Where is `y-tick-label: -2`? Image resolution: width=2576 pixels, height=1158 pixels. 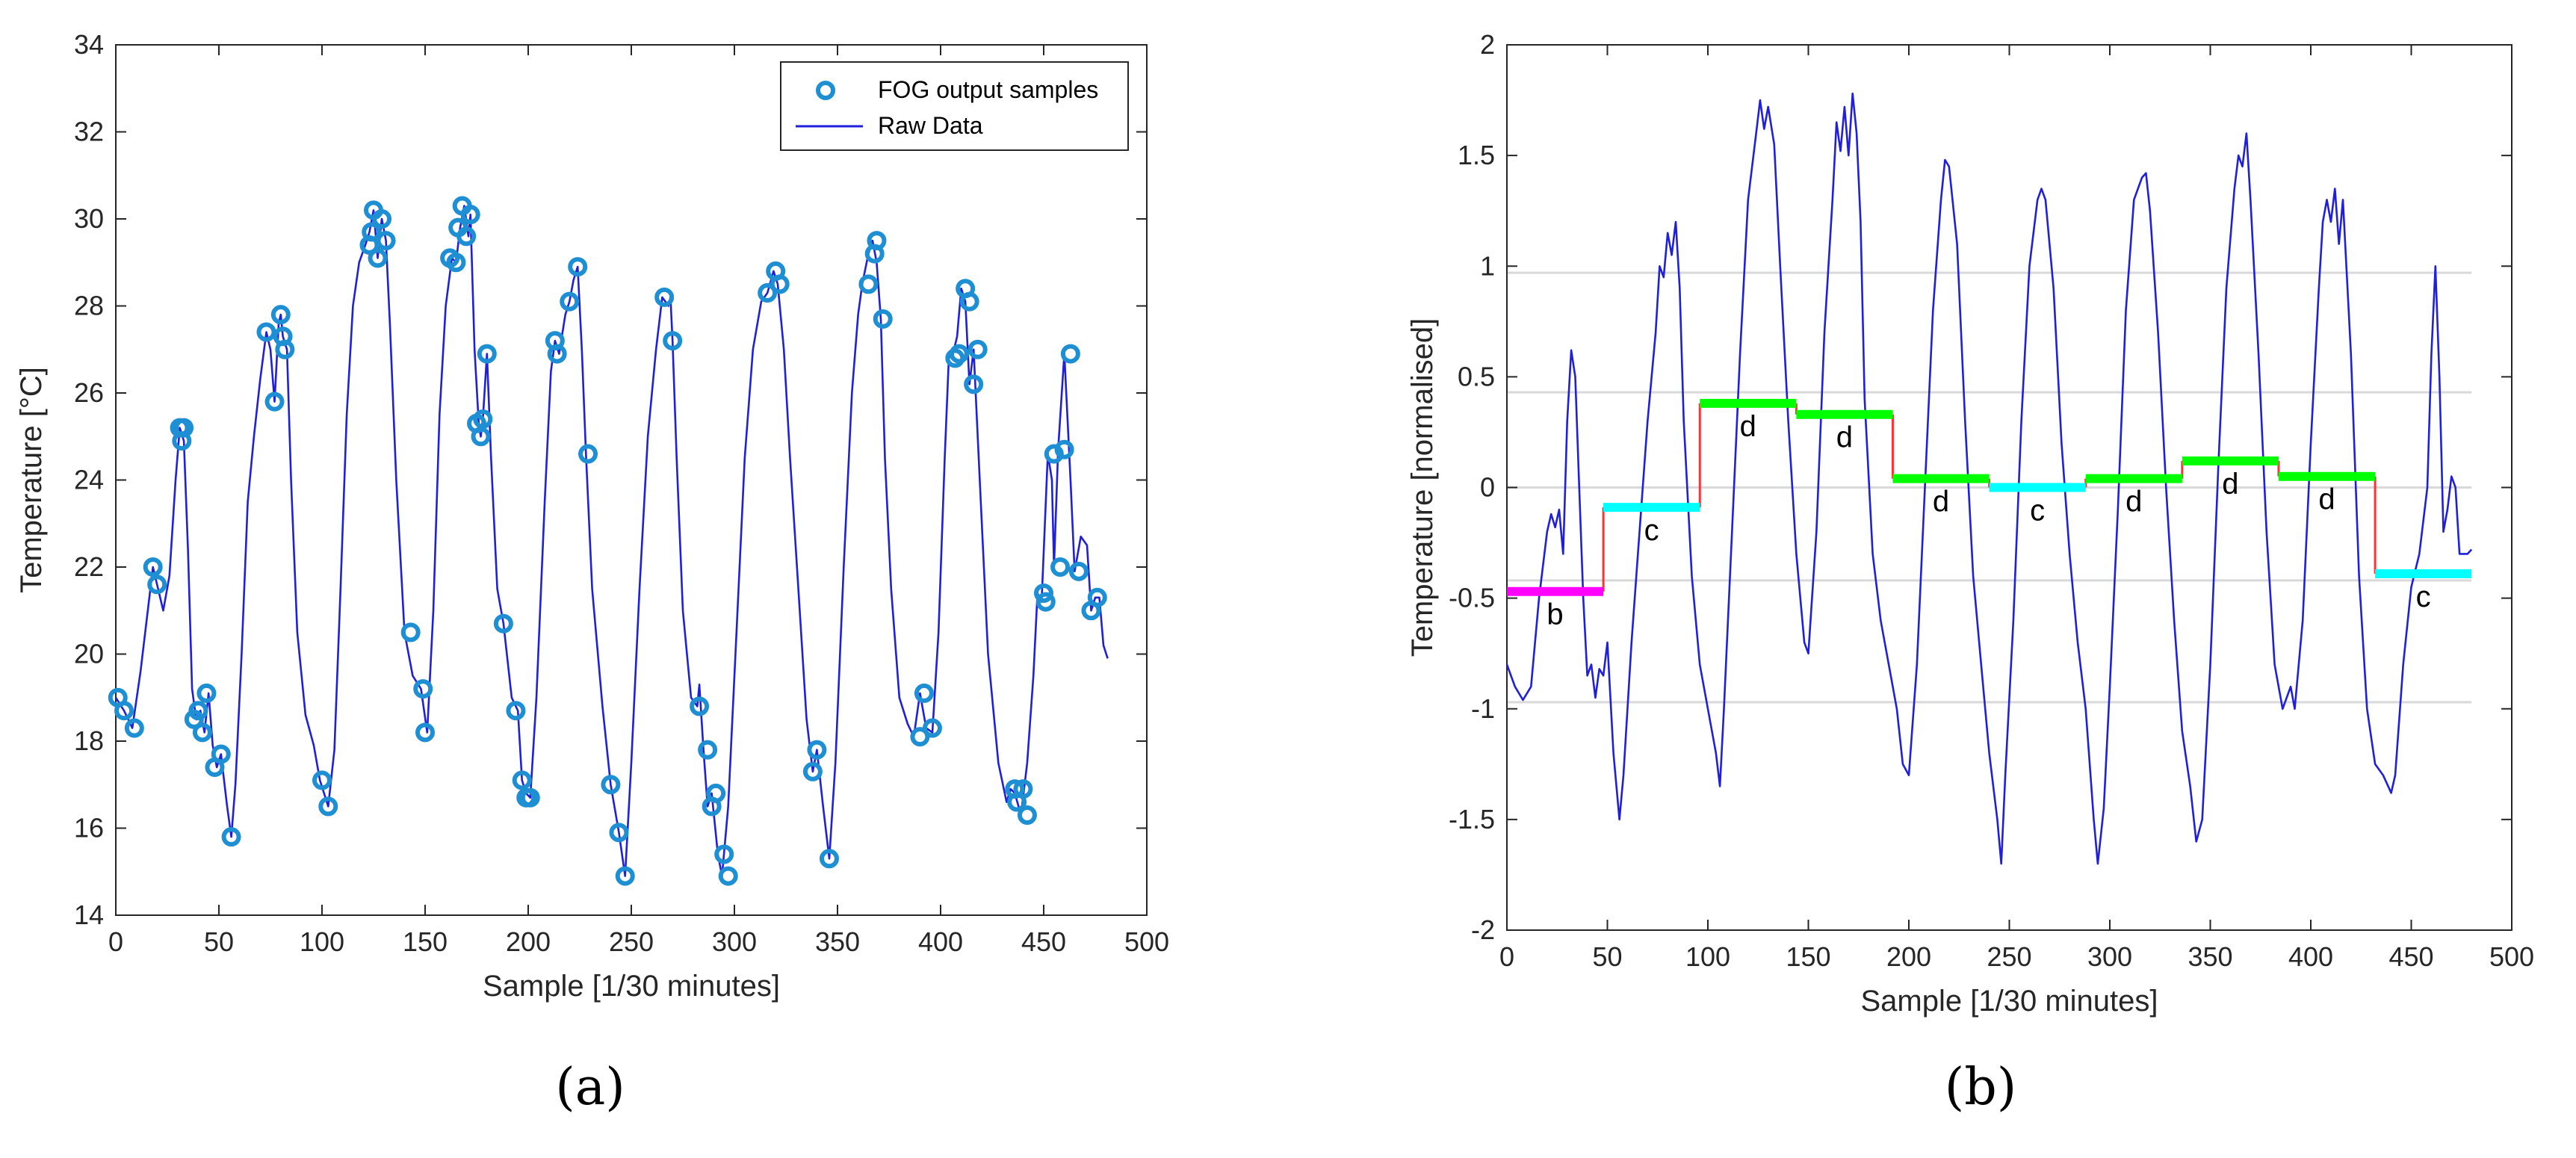
y-tick-label: -2 is located at coordinates (1483, 929).